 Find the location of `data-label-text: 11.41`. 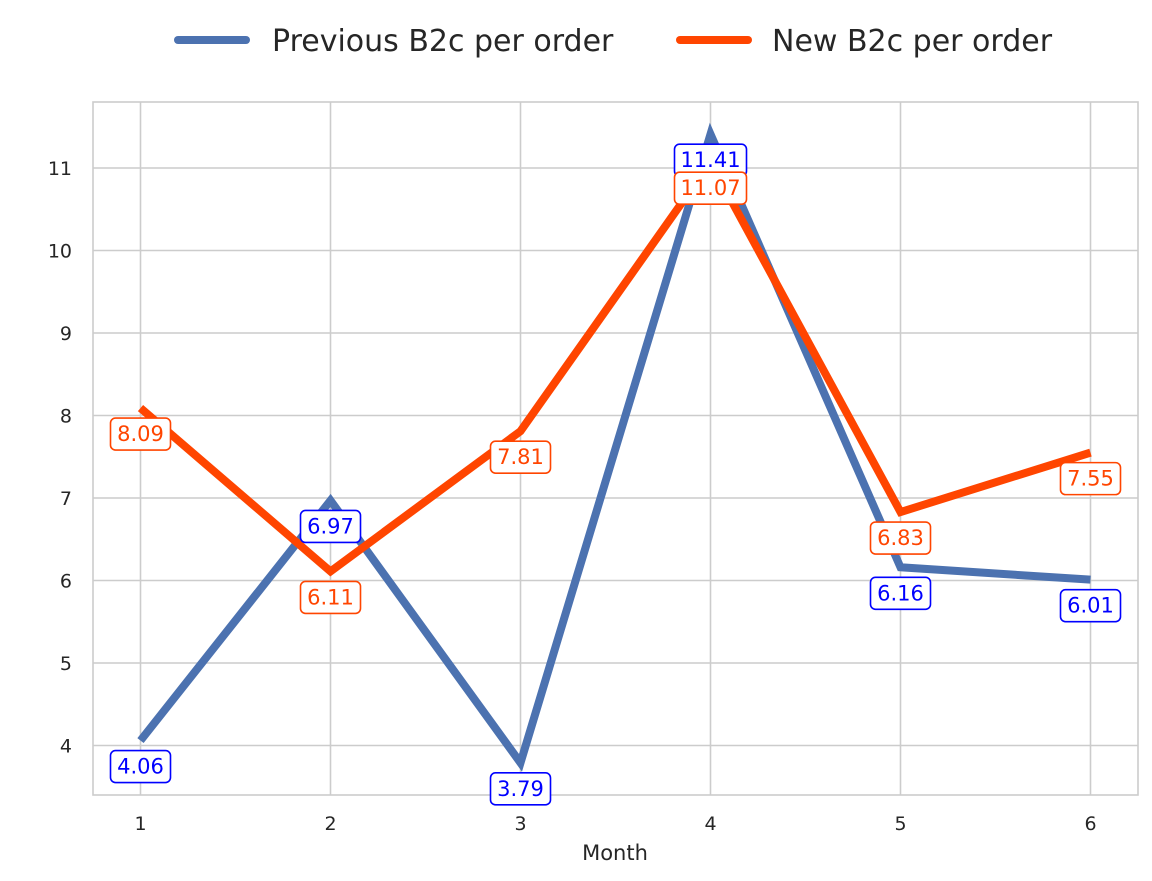

data-label-text: 11.41 is located at coordinates (710, 160).